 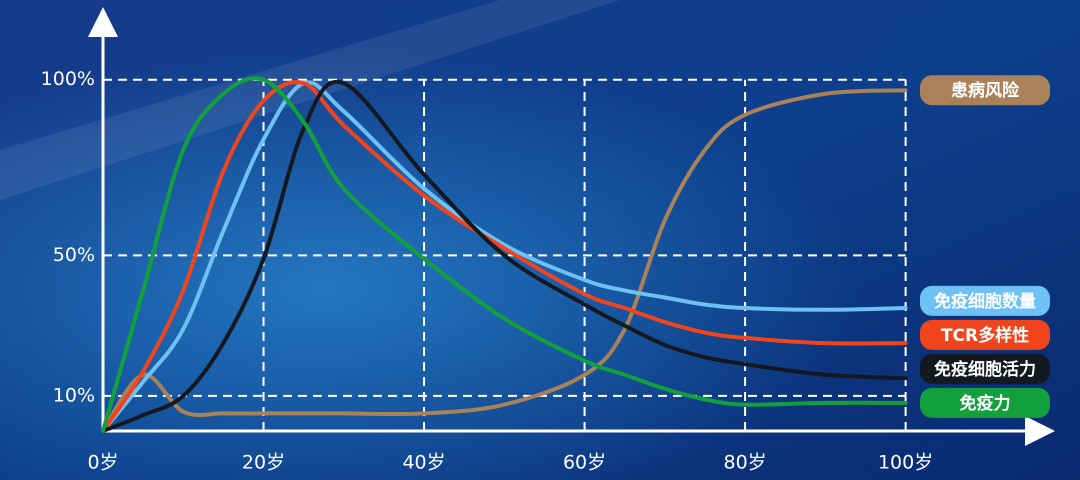 I want to click on legend-label: 免疫细胞活力, so click(x=985, y=369).